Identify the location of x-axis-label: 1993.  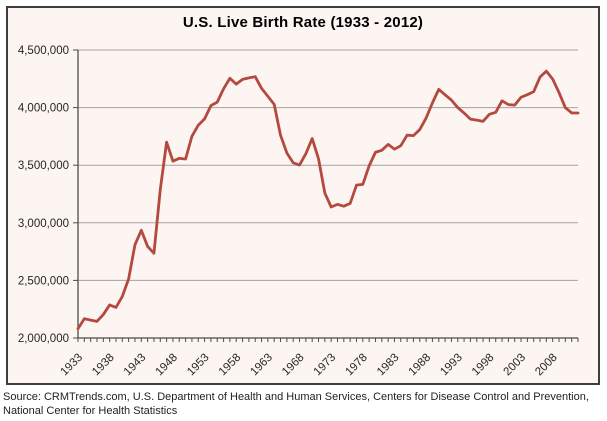
(451, 365).